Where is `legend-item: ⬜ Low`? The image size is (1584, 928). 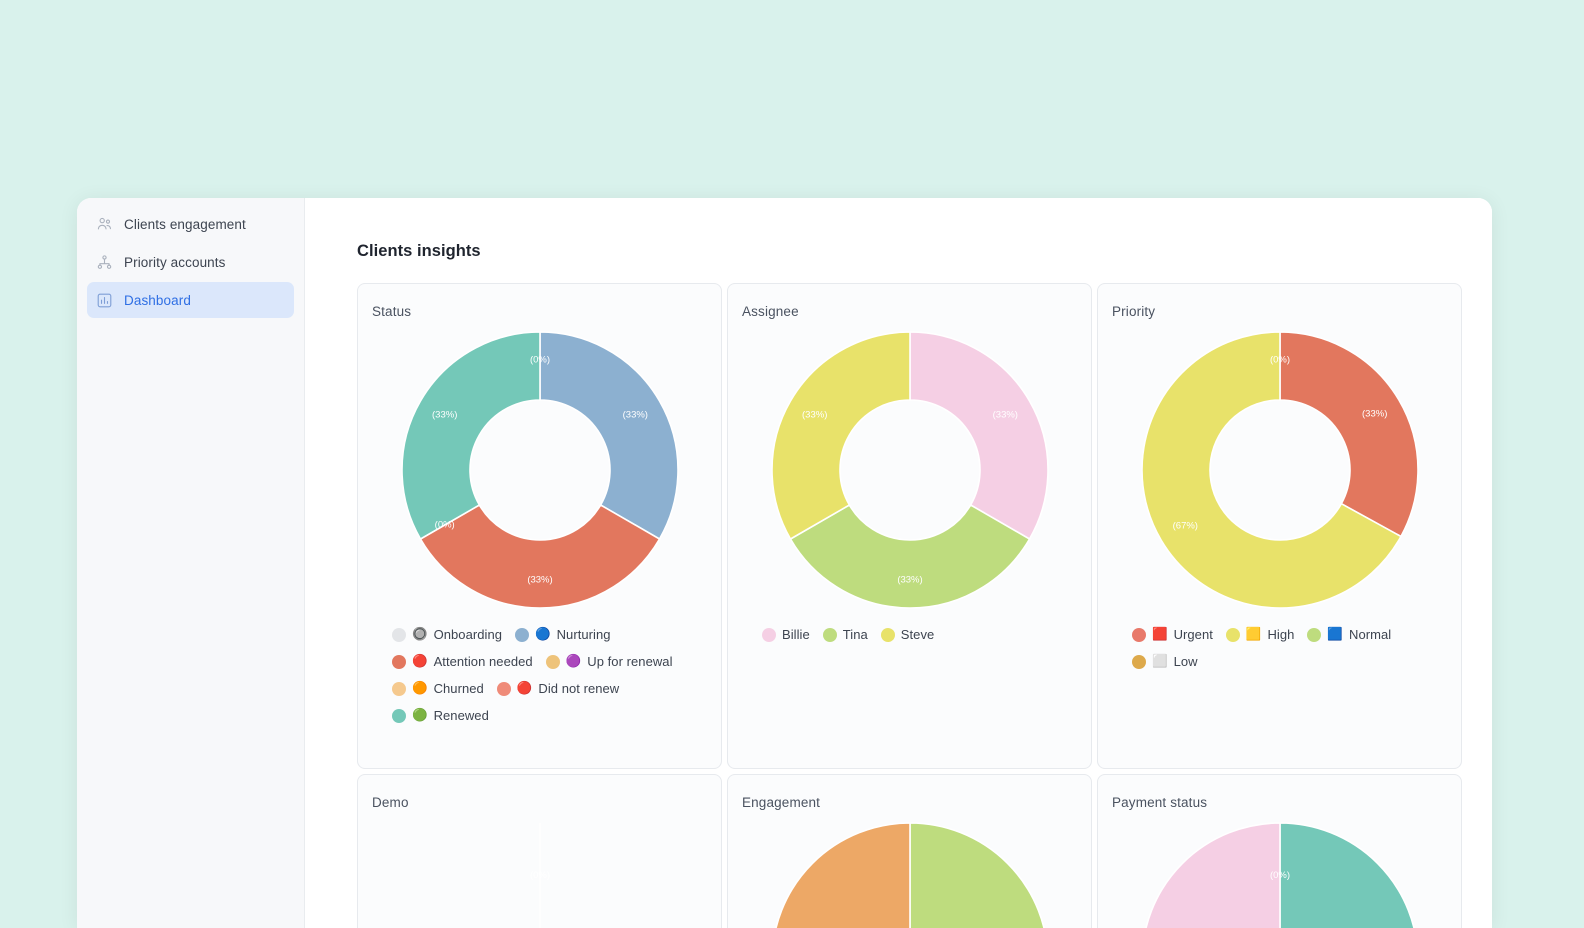
legend-item: ⬜ Low is located at coordinates (1165, 661).